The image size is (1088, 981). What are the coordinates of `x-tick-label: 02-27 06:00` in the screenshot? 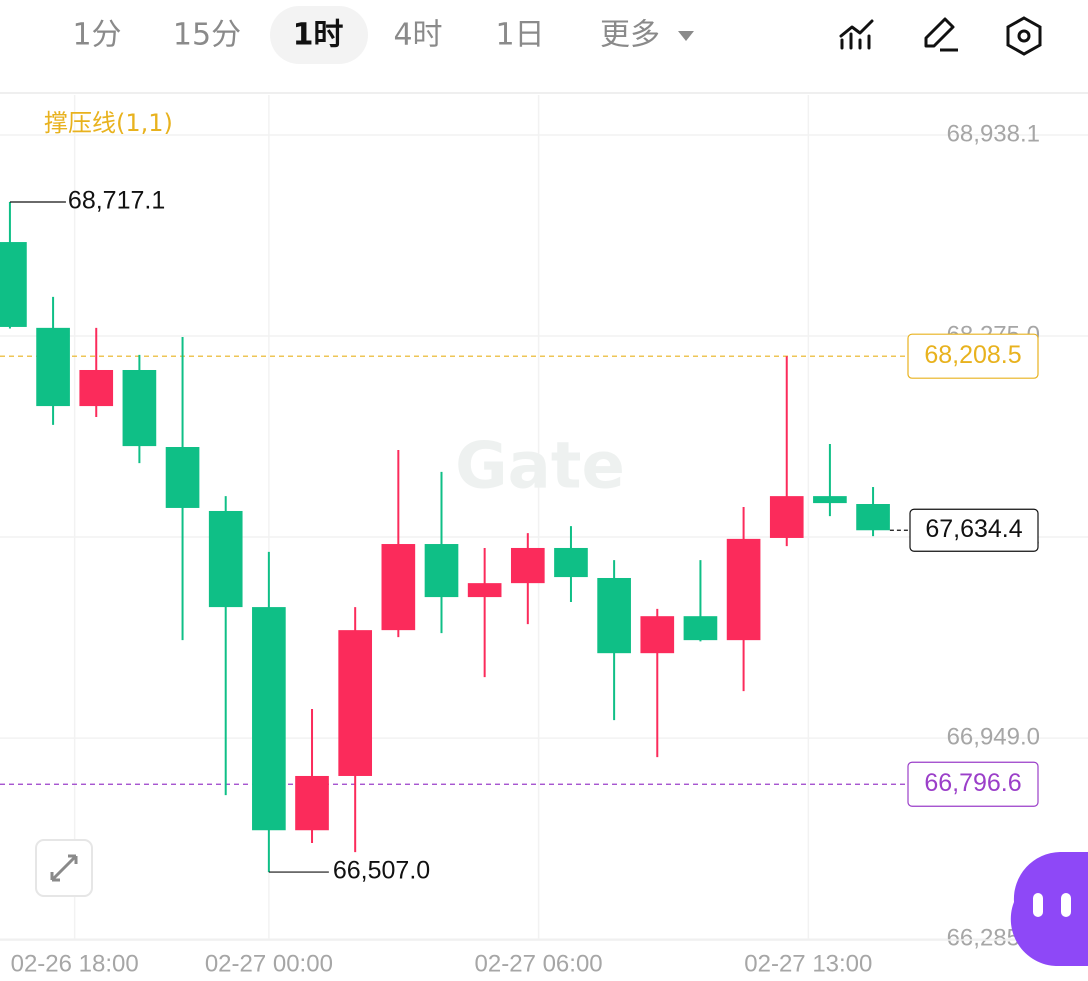 It's located at (539, 963).